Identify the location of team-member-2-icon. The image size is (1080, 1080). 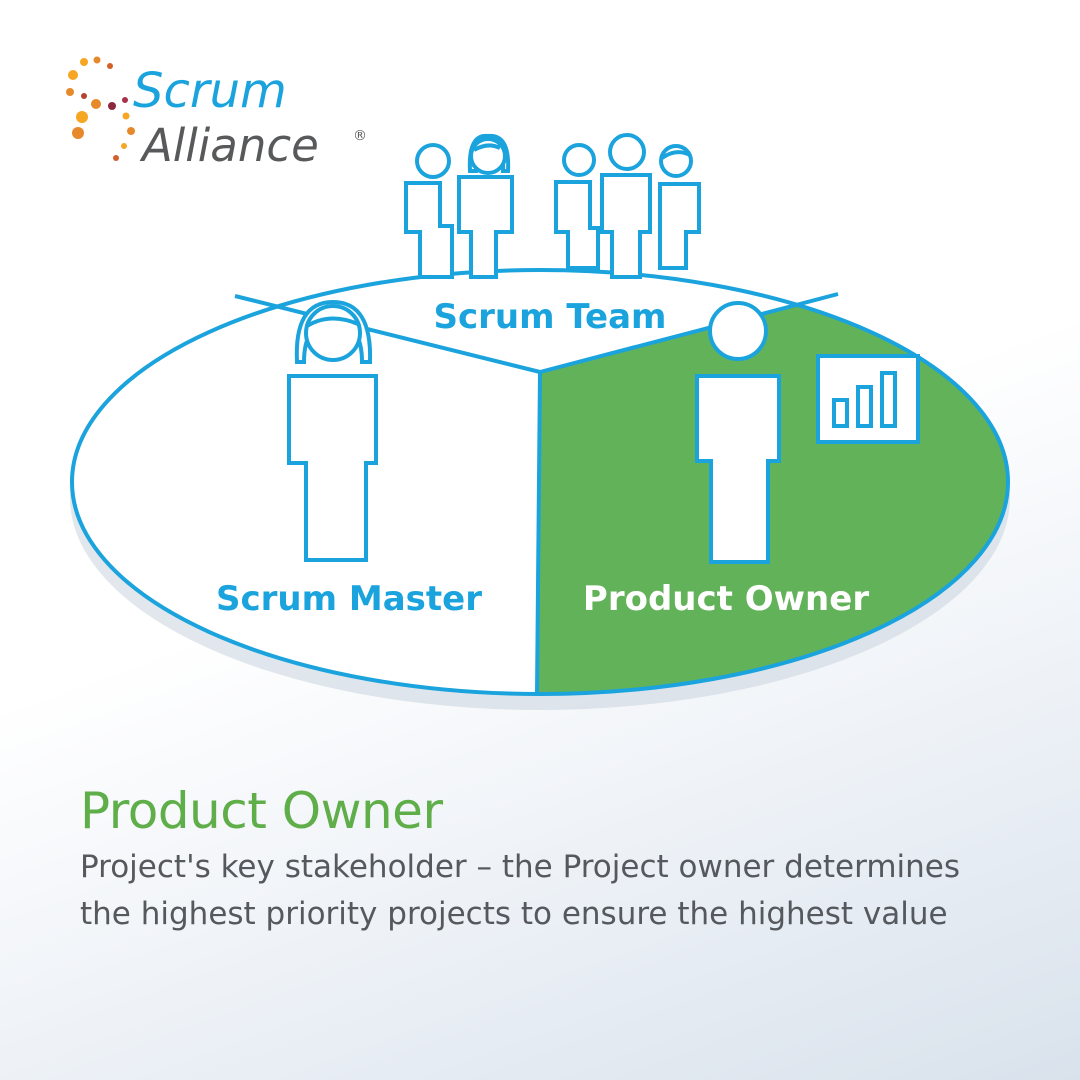
(485, 206).